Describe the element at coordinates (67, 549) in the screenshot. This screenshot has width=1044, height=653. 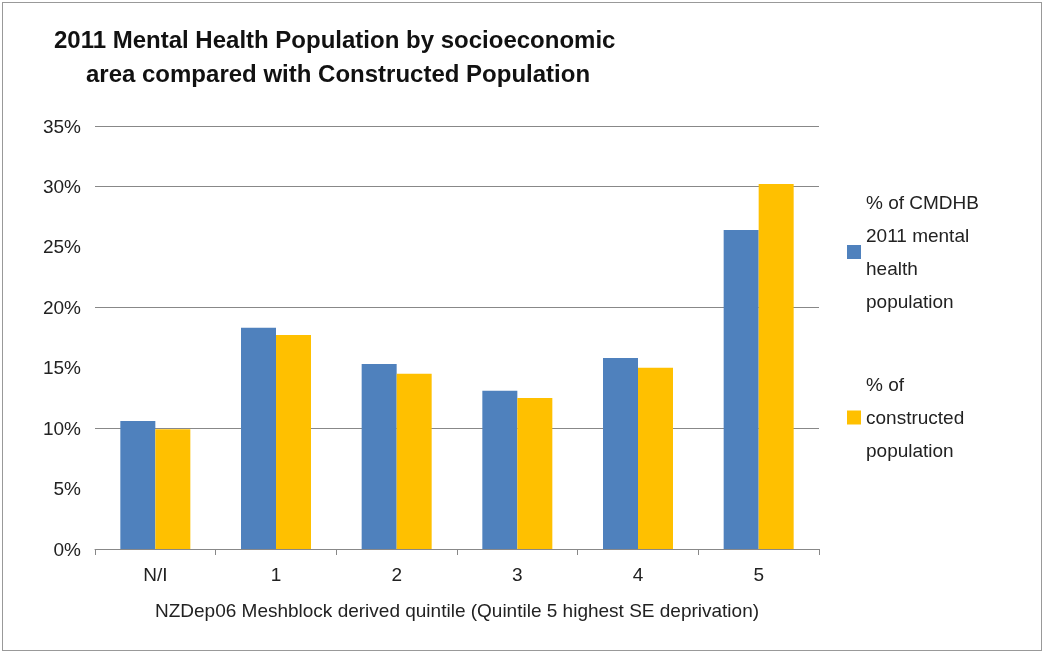
I see `y-tick-label: 0%` at that location.